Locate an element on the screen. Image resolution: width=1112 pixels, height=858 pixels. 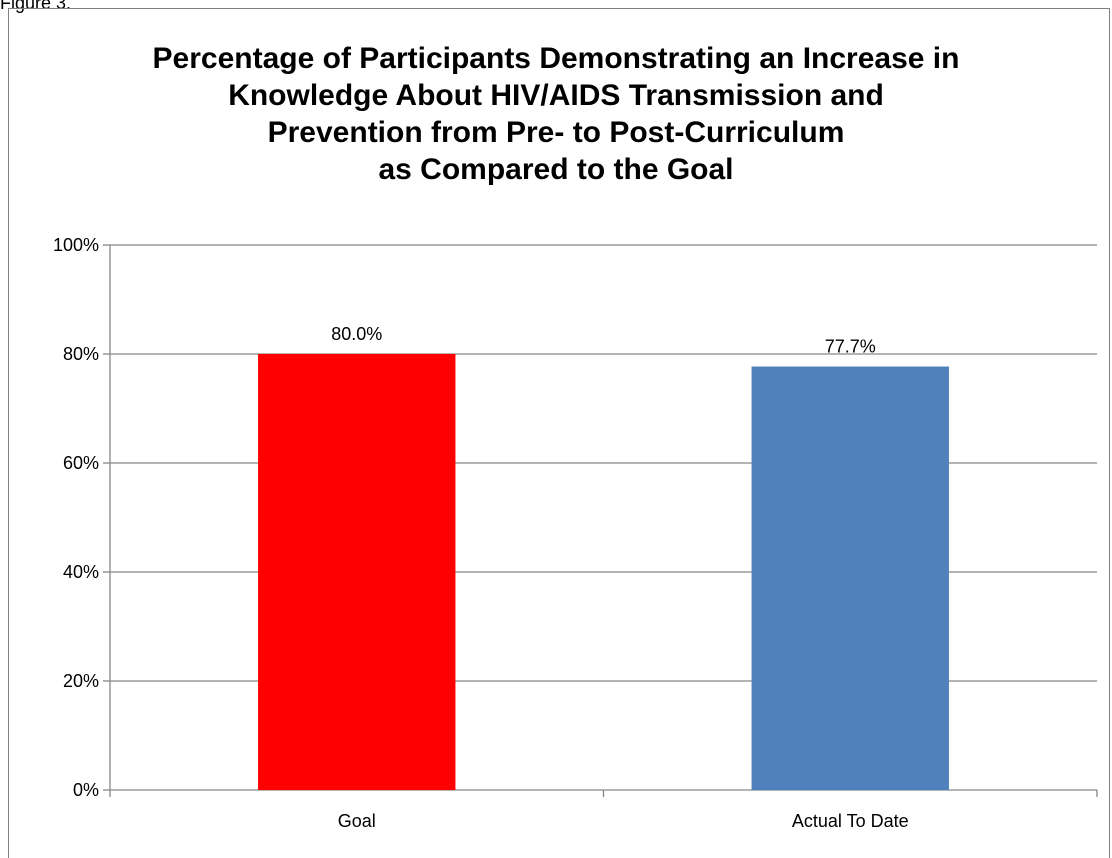
chart-title-line-3: Prevention from Pre- to Post-Curriculum is located at coordinates (556, 132).